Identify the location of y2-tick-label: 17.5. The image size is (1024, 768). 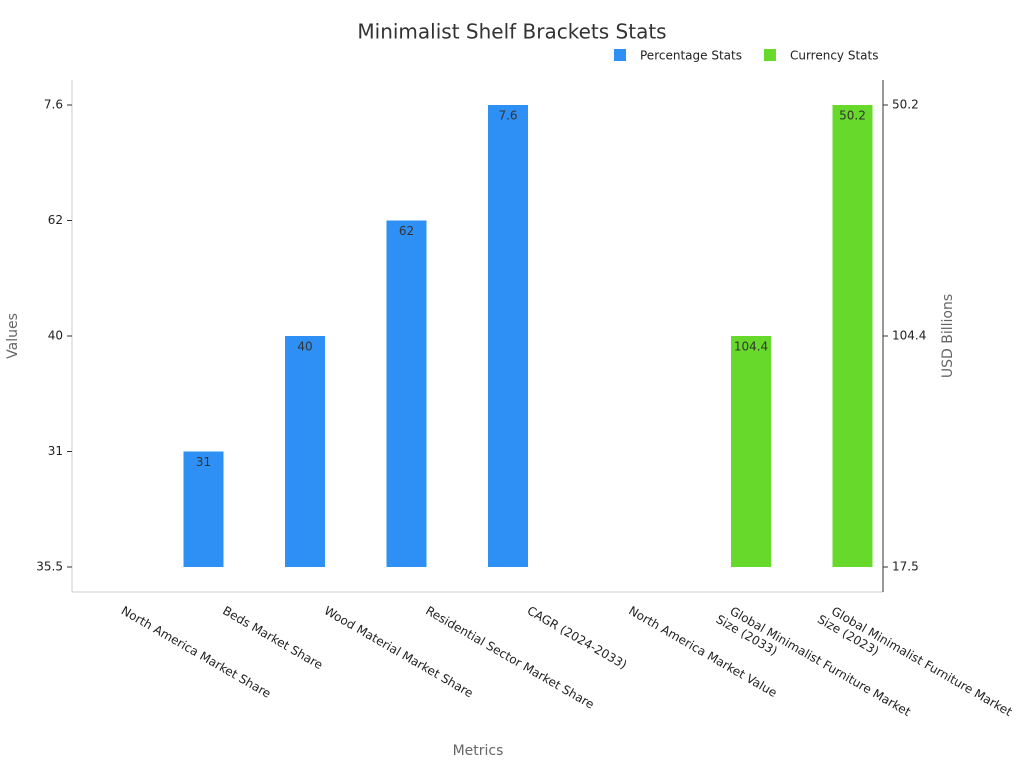
(905, 567).